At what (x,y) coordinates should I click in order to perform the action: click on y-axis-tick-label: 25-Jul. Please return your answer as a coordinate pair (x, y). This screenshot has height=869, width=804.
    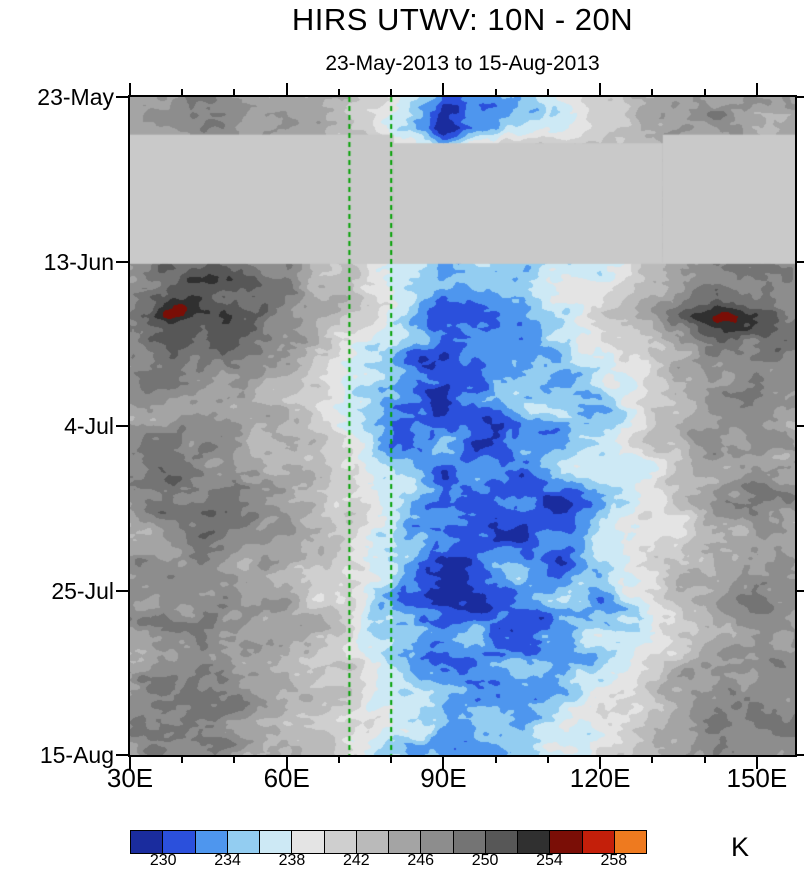
    Looking at the image, I should click on (82, 590).